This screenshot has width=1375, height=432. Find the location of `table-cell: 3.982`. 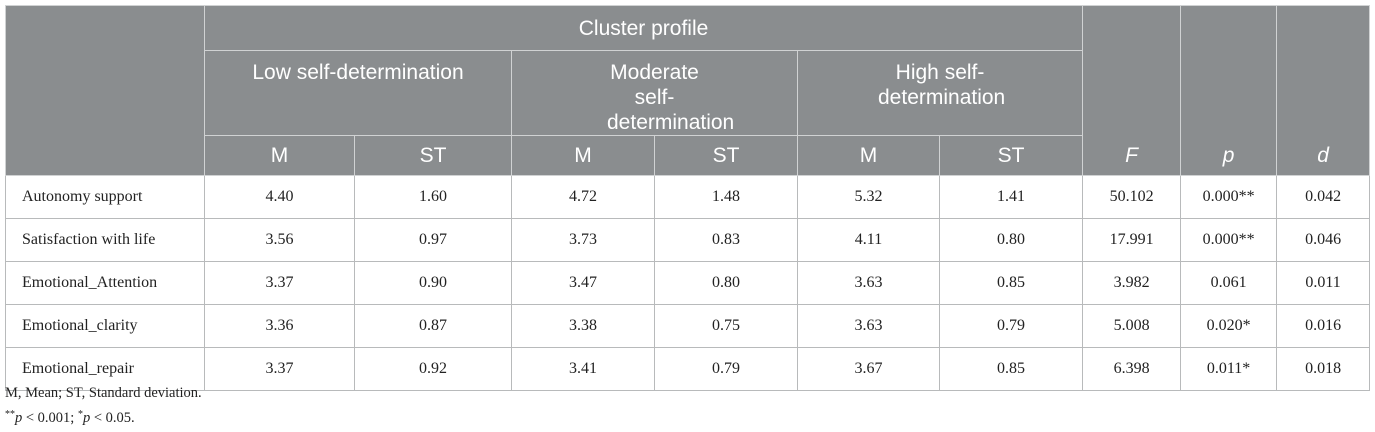

table-cell: 3.982 is located at coordinates (1132, 283).